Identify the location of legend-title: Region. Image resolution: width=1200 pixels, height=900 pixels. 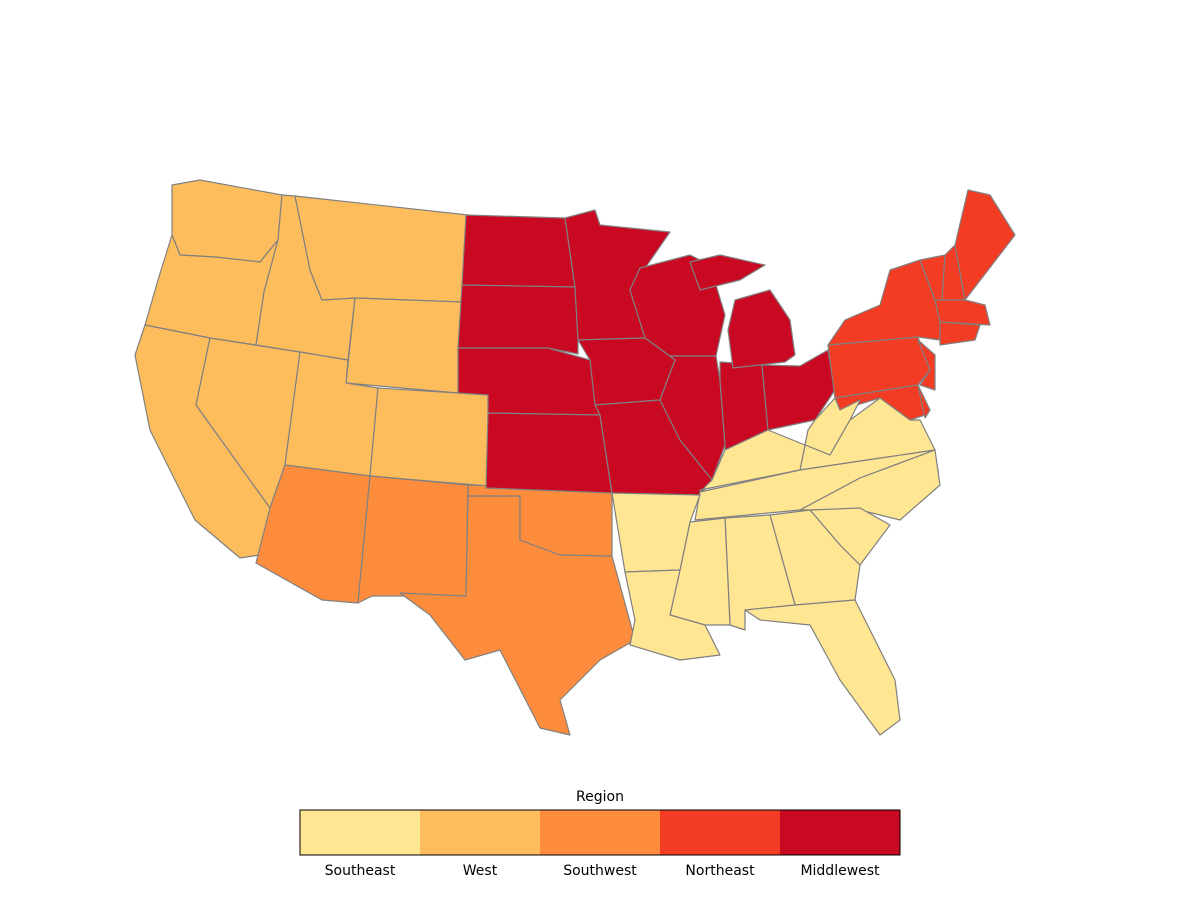
(600, 797).